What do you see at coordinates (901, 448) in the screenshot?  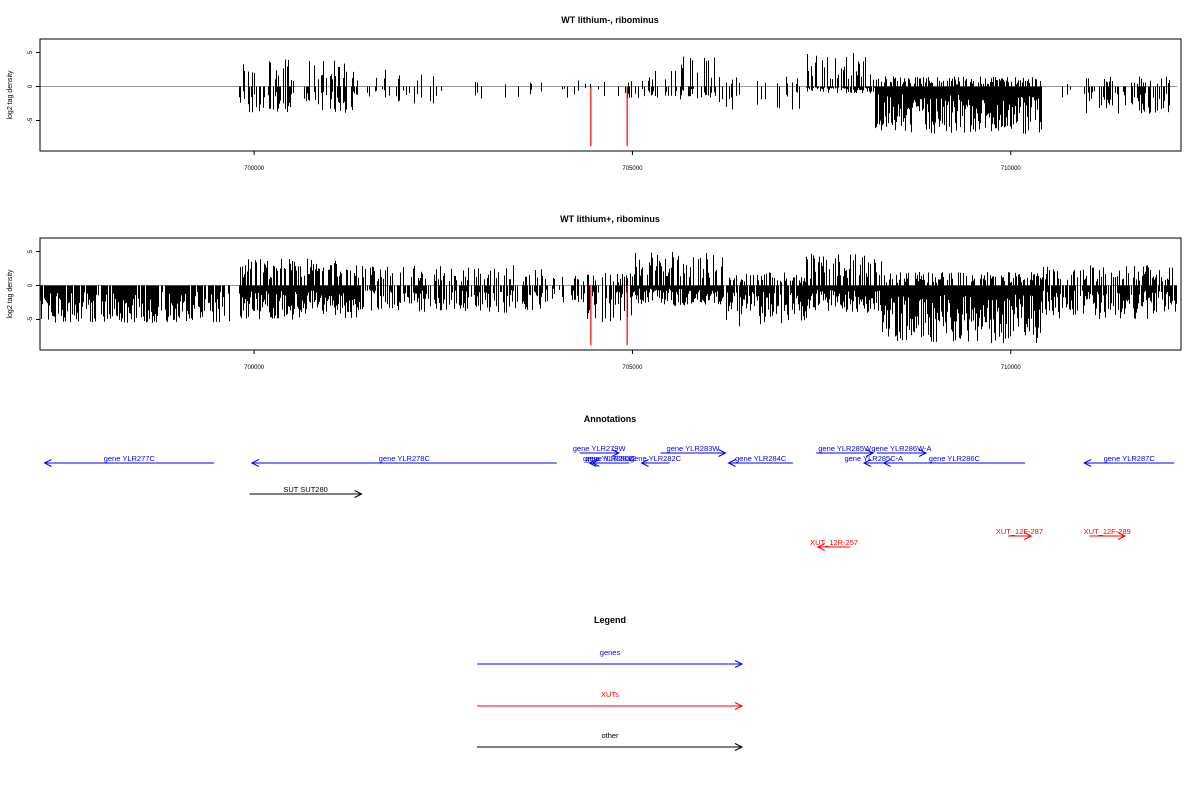 I see `feature-label: gene YLR286W-A` at bounding box center [901, 448].